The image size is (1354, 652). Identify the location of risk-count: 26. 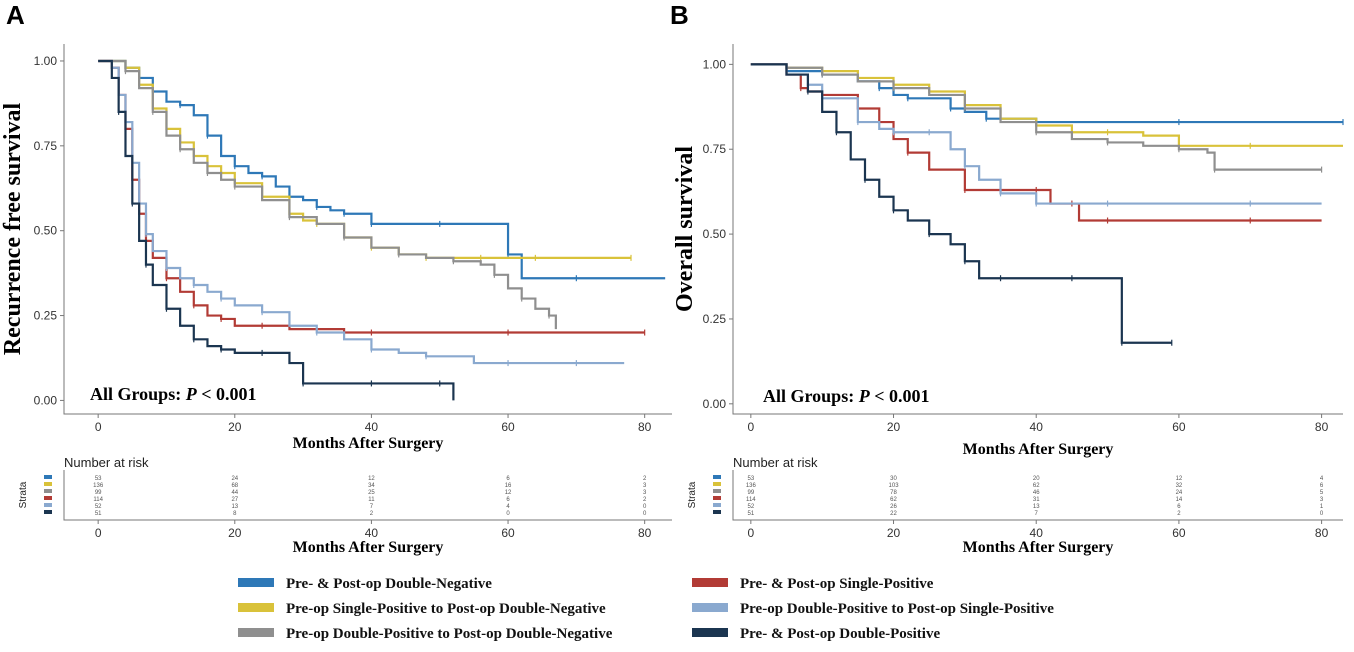
(893, 507).